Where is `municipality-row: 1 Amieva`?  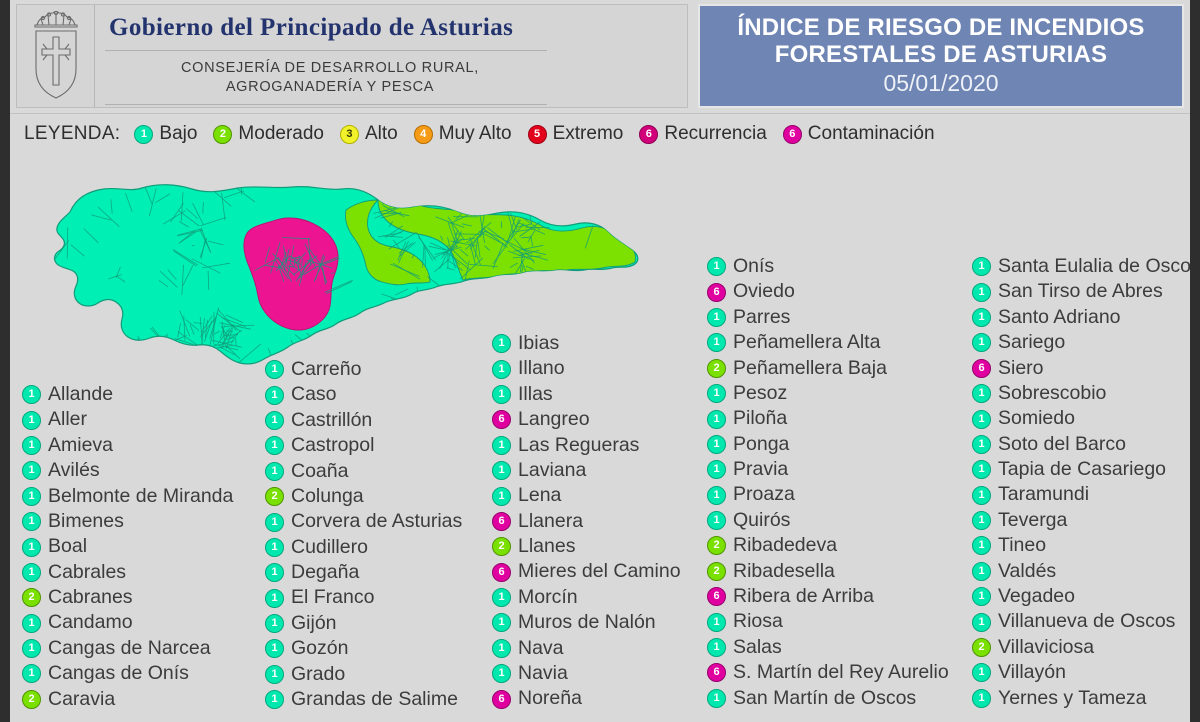 municipality-row: 1 Amieva is located at coordinates (127, 445).